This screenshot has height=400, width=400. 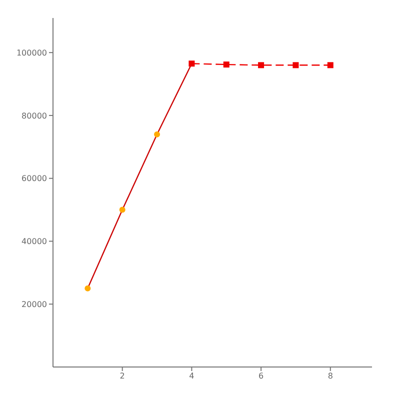 What do you see at coordinates (31, 53) in the screenshot?
I see `y-tick-label: 100000` at bounding box center [31, 53].